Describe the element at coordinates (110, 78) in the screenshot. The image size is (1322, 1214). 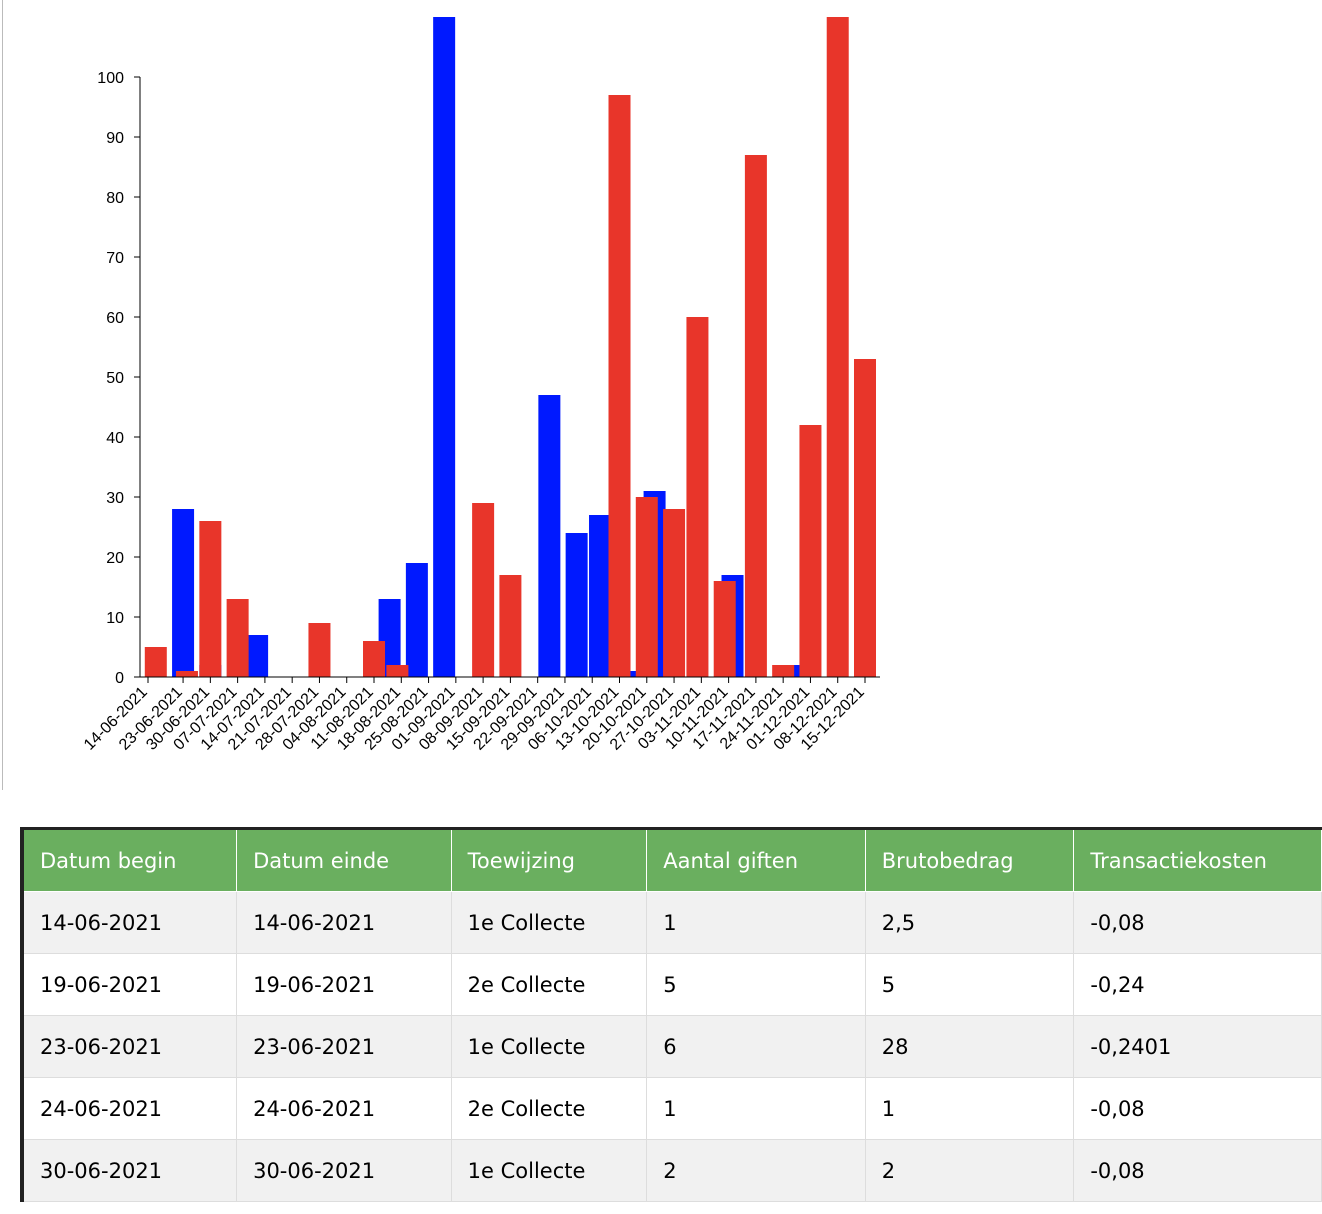
I see `y-tick-label: 100` at that location.